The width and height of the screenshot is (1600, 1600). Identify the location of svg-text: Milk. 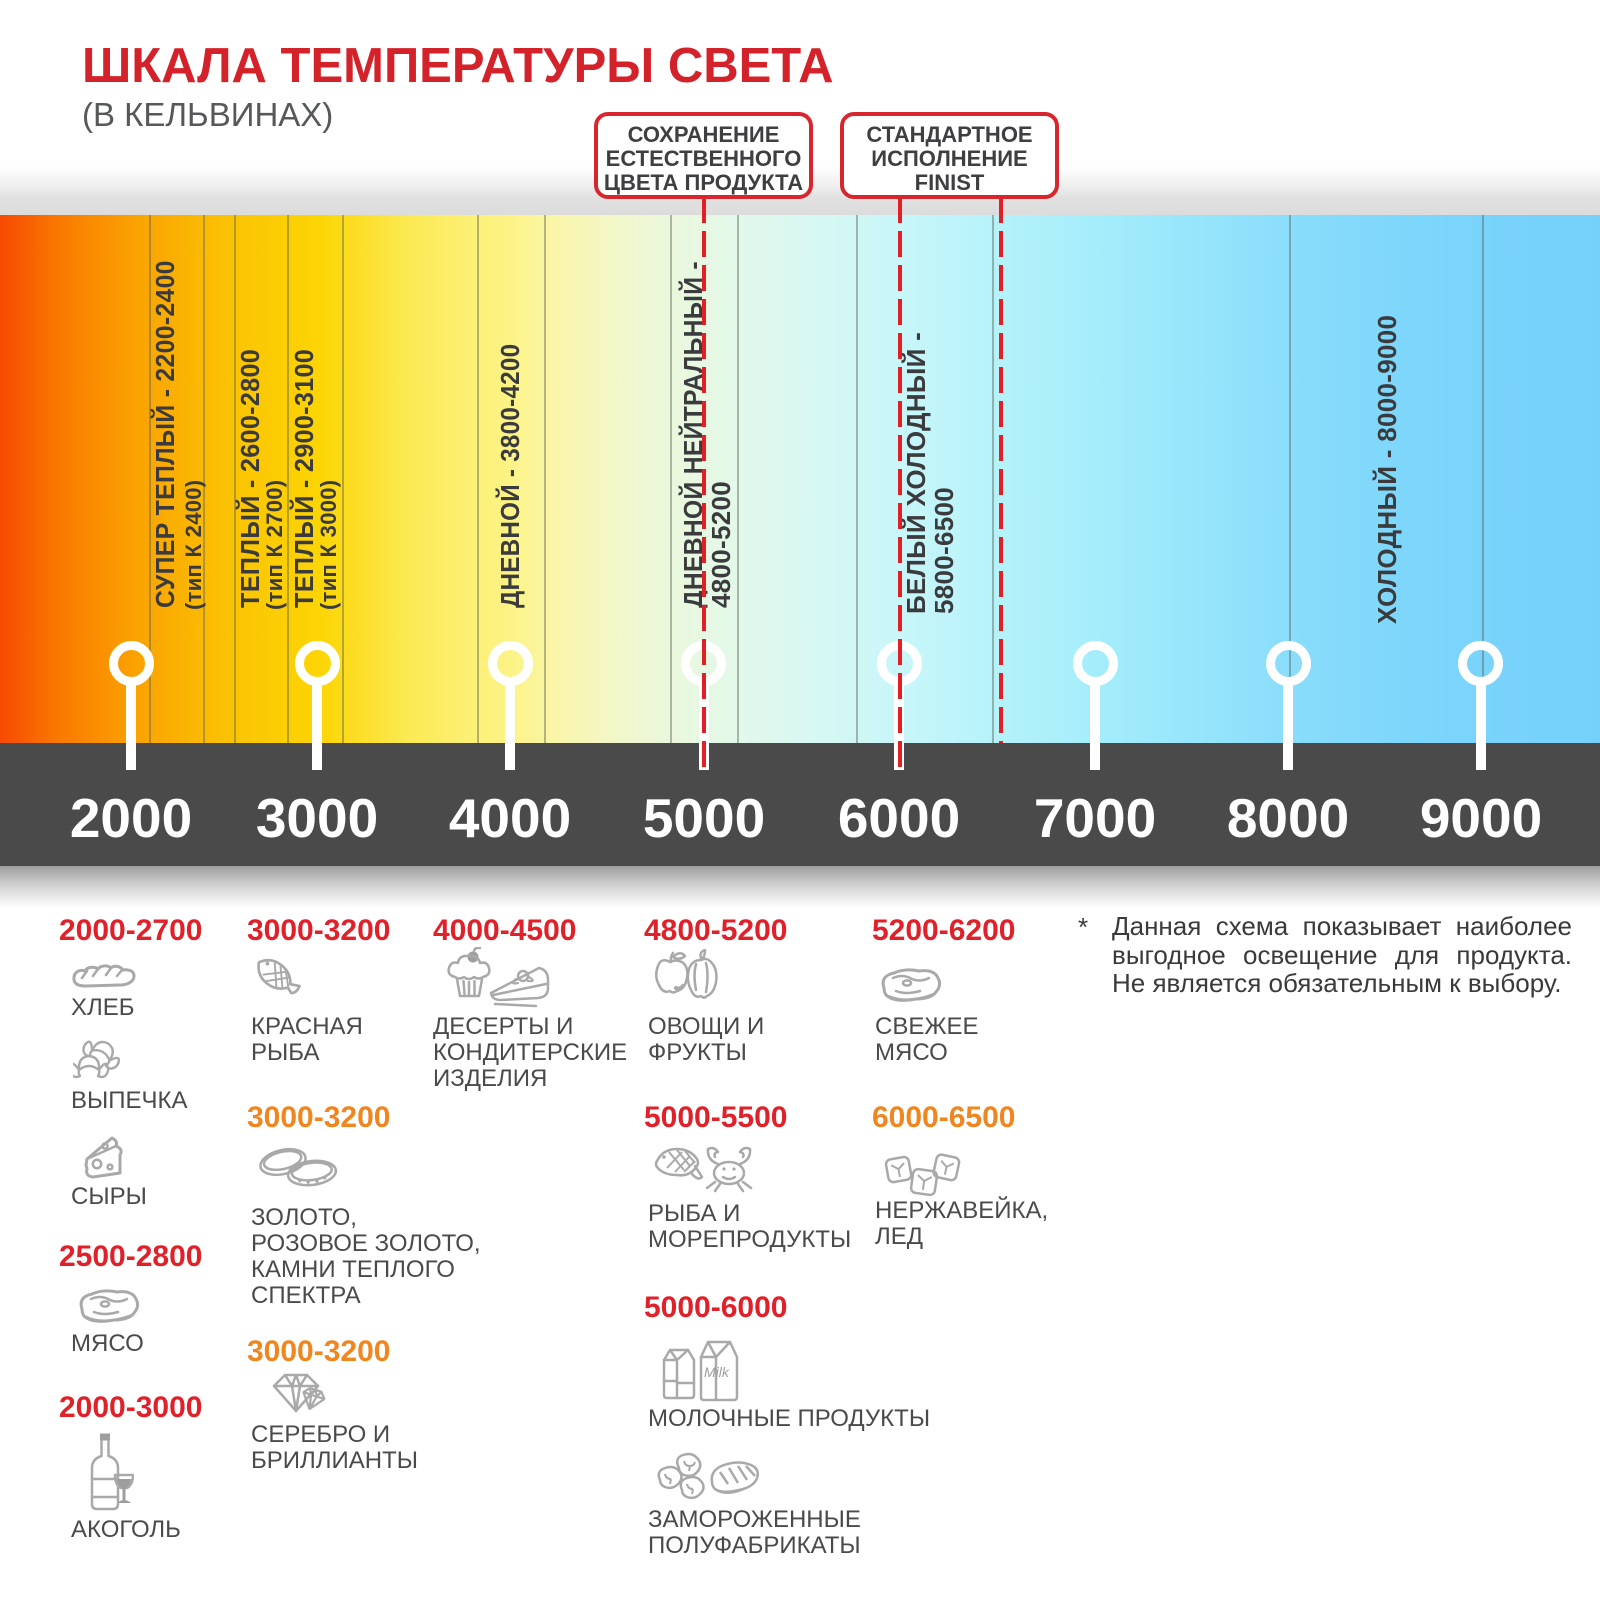
(717, 1372).